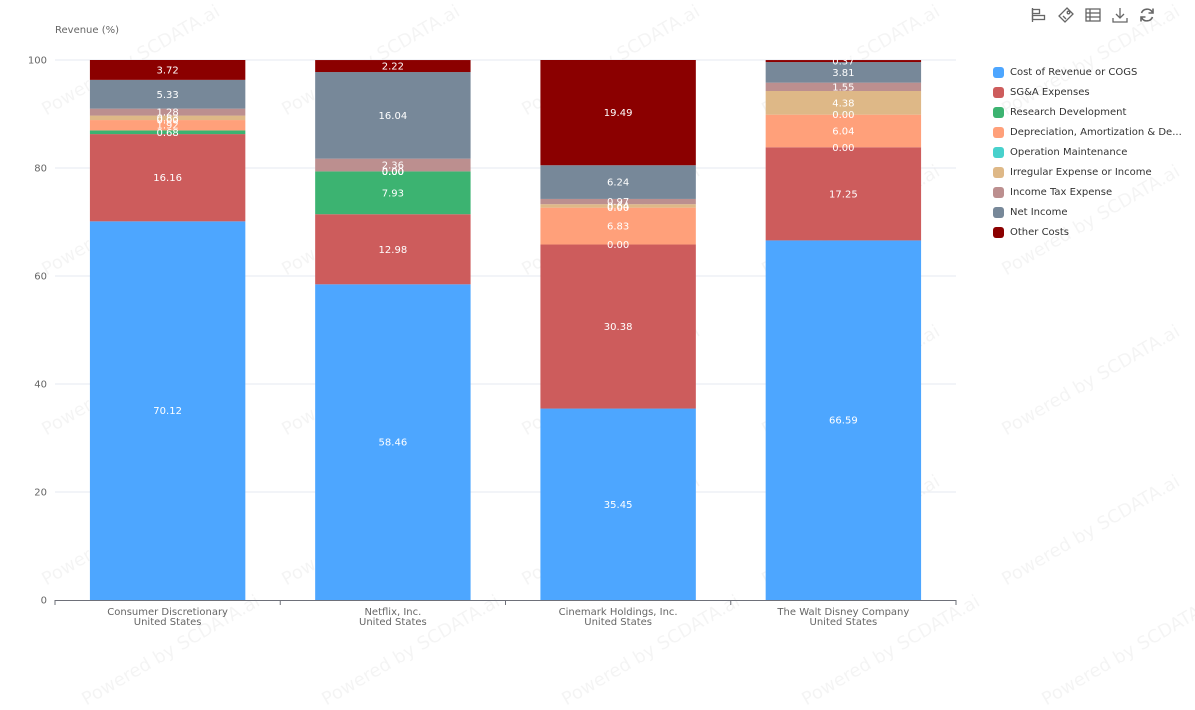 This screenshot has height=710, width=1195. I want to click on legend-item: Income Tax Expense, so click(1087, 192).